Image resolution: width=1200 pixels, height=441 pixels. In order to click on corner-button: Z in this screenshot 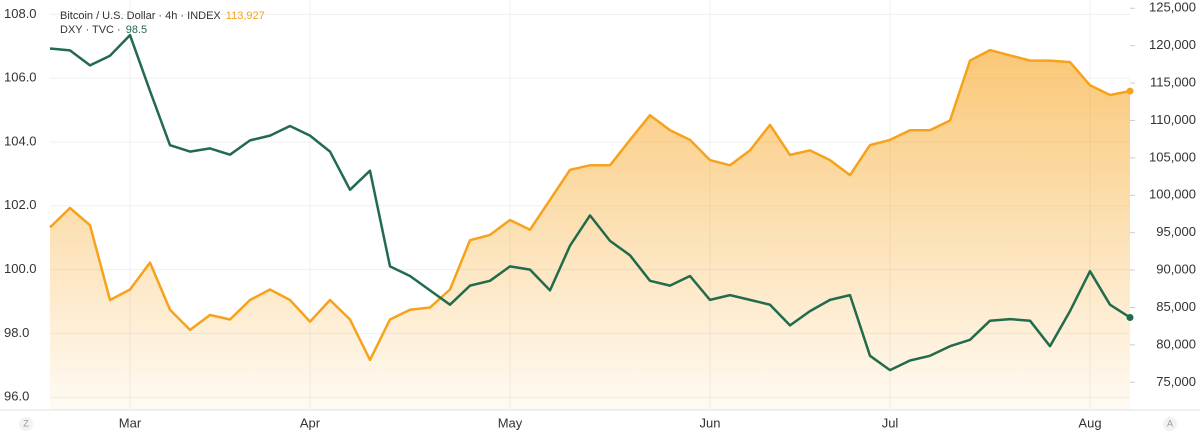, I will do `click(26, 423)`.